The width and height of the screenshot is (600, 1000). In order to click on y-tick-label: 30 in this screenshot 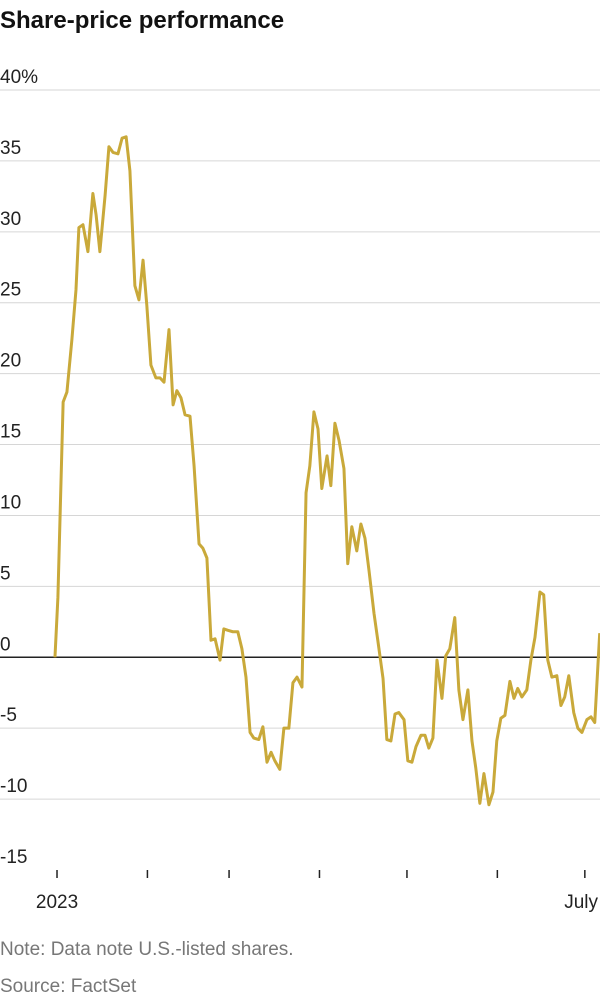, I will do `click(10, 219)`.